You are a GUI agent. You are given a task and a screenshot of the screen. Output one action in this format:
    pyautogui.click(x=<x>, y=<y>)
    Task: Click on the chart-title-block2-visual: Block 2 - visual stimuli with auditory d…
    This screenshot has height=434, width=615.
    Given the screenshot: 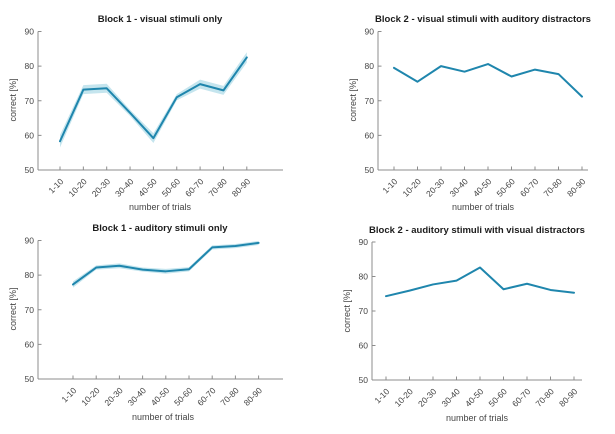 What is the action you would take?
    pyautogui.click(x=483, y=19)
    